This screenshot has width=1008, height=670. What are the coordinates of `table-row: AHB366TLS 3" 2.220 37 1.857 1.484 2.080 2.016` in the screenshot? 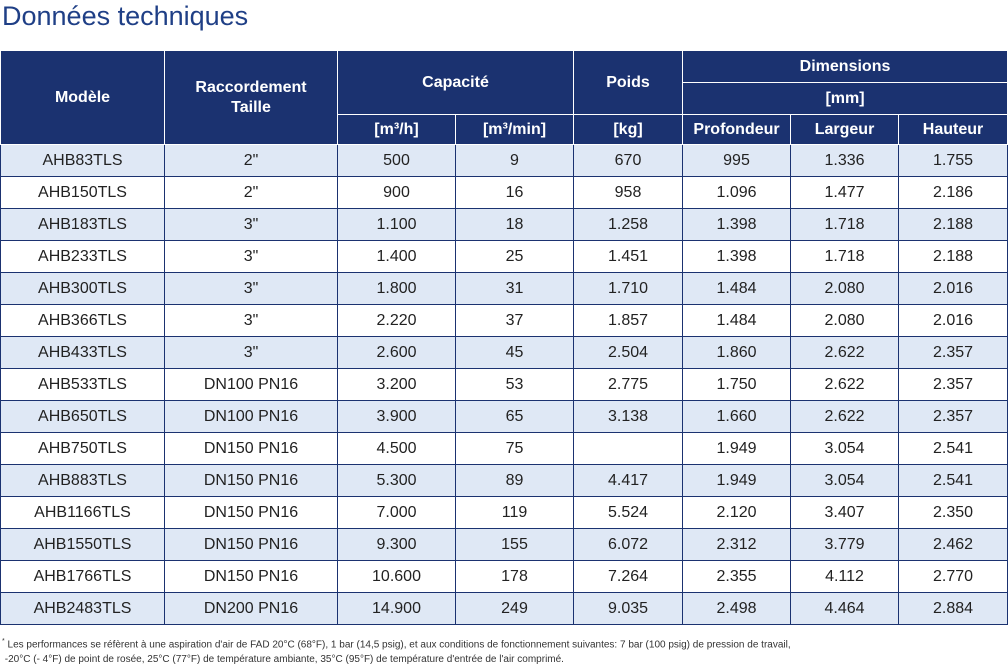 It's located at (504, 320).